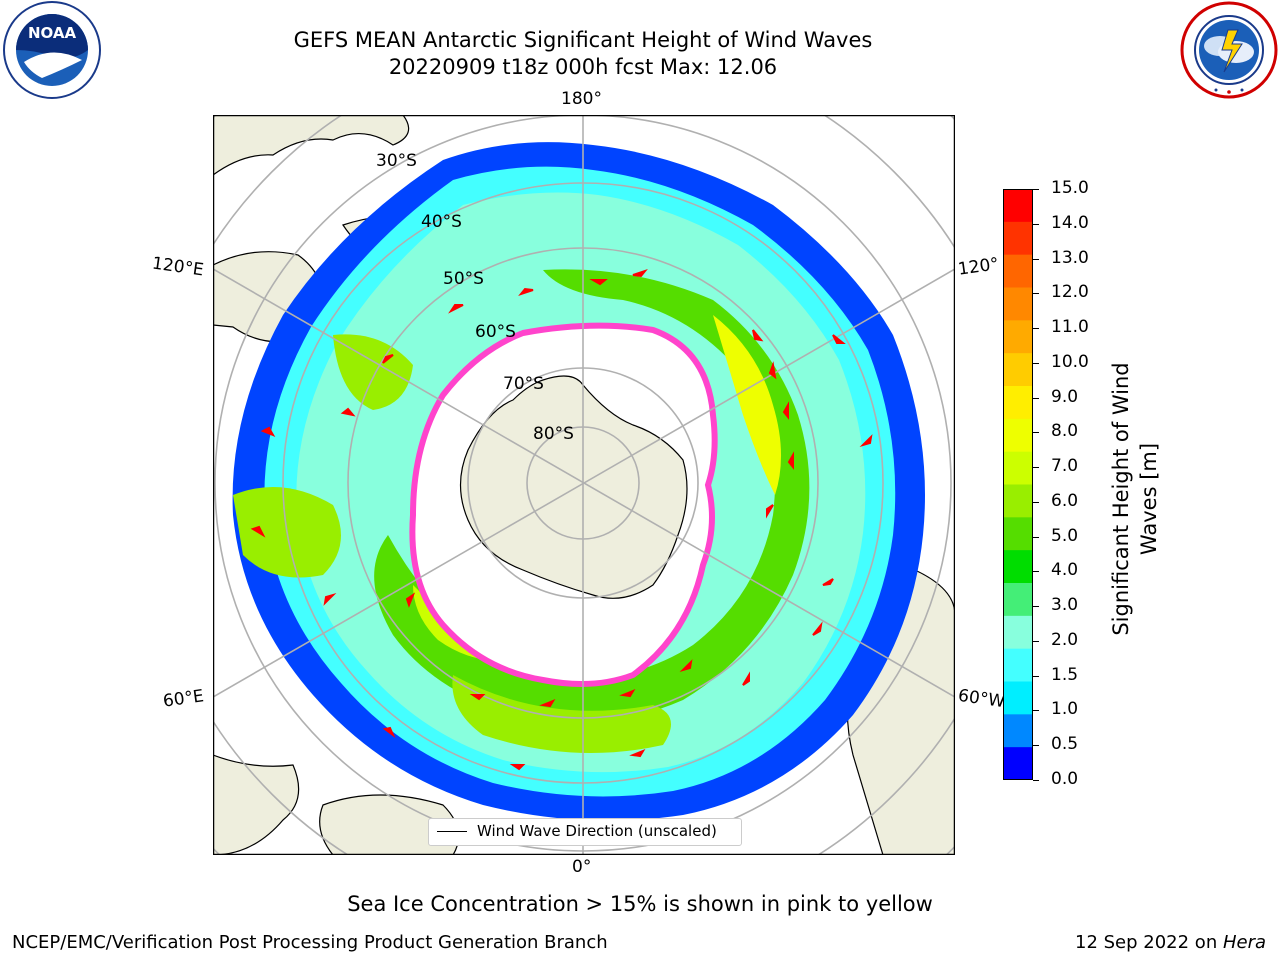 This screenshot has height=960, width=1280. Describe the element at coordinates (52, 33) in the screenshot. I see `noaa-logo-text: NOAA` at that location.